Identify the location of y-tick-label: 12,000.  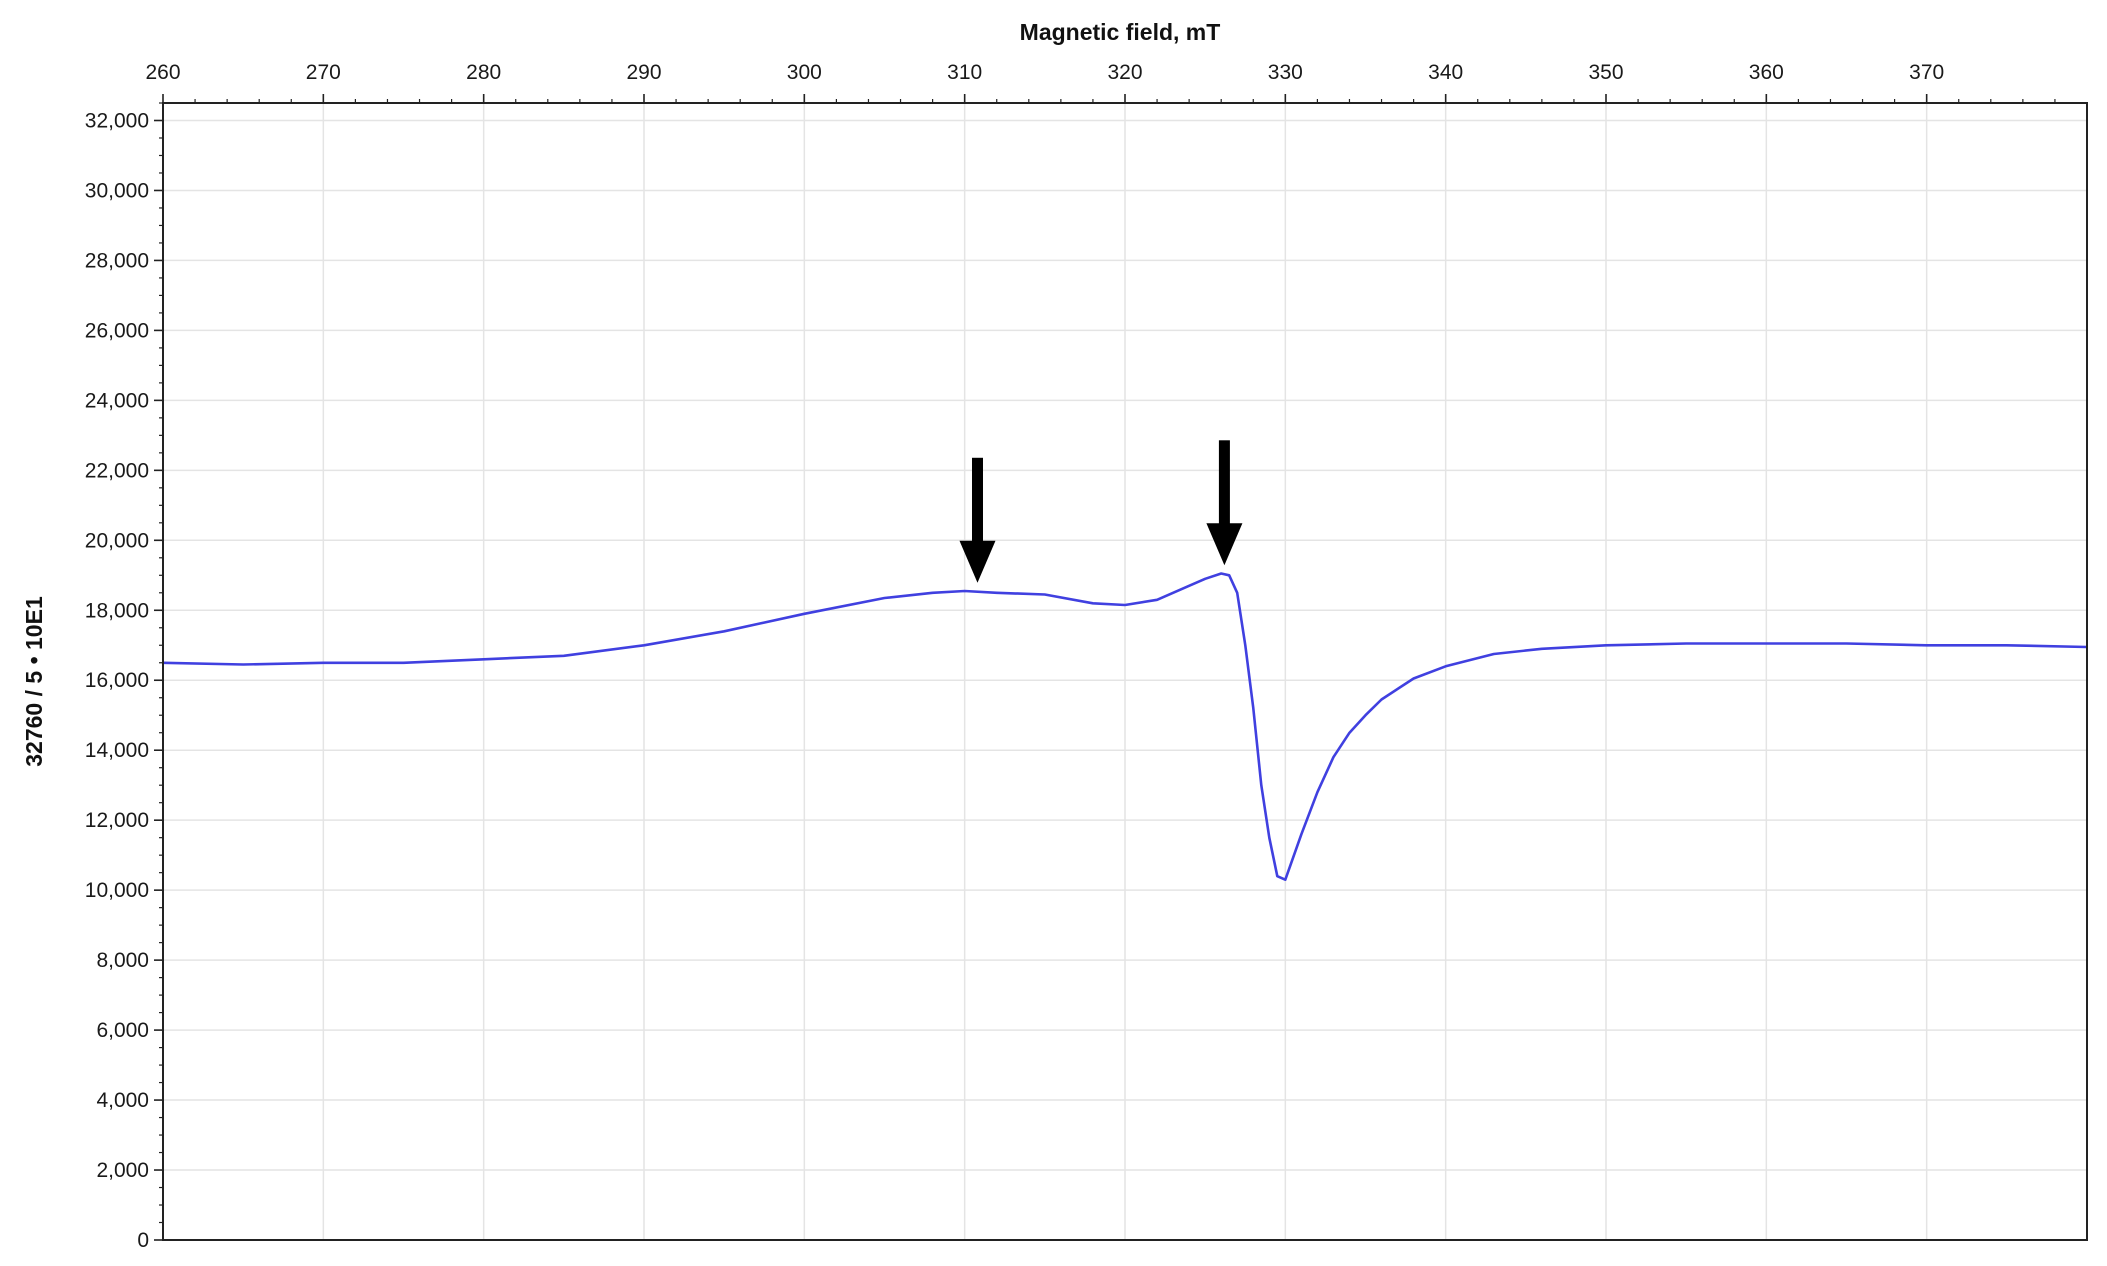
(117, 820).